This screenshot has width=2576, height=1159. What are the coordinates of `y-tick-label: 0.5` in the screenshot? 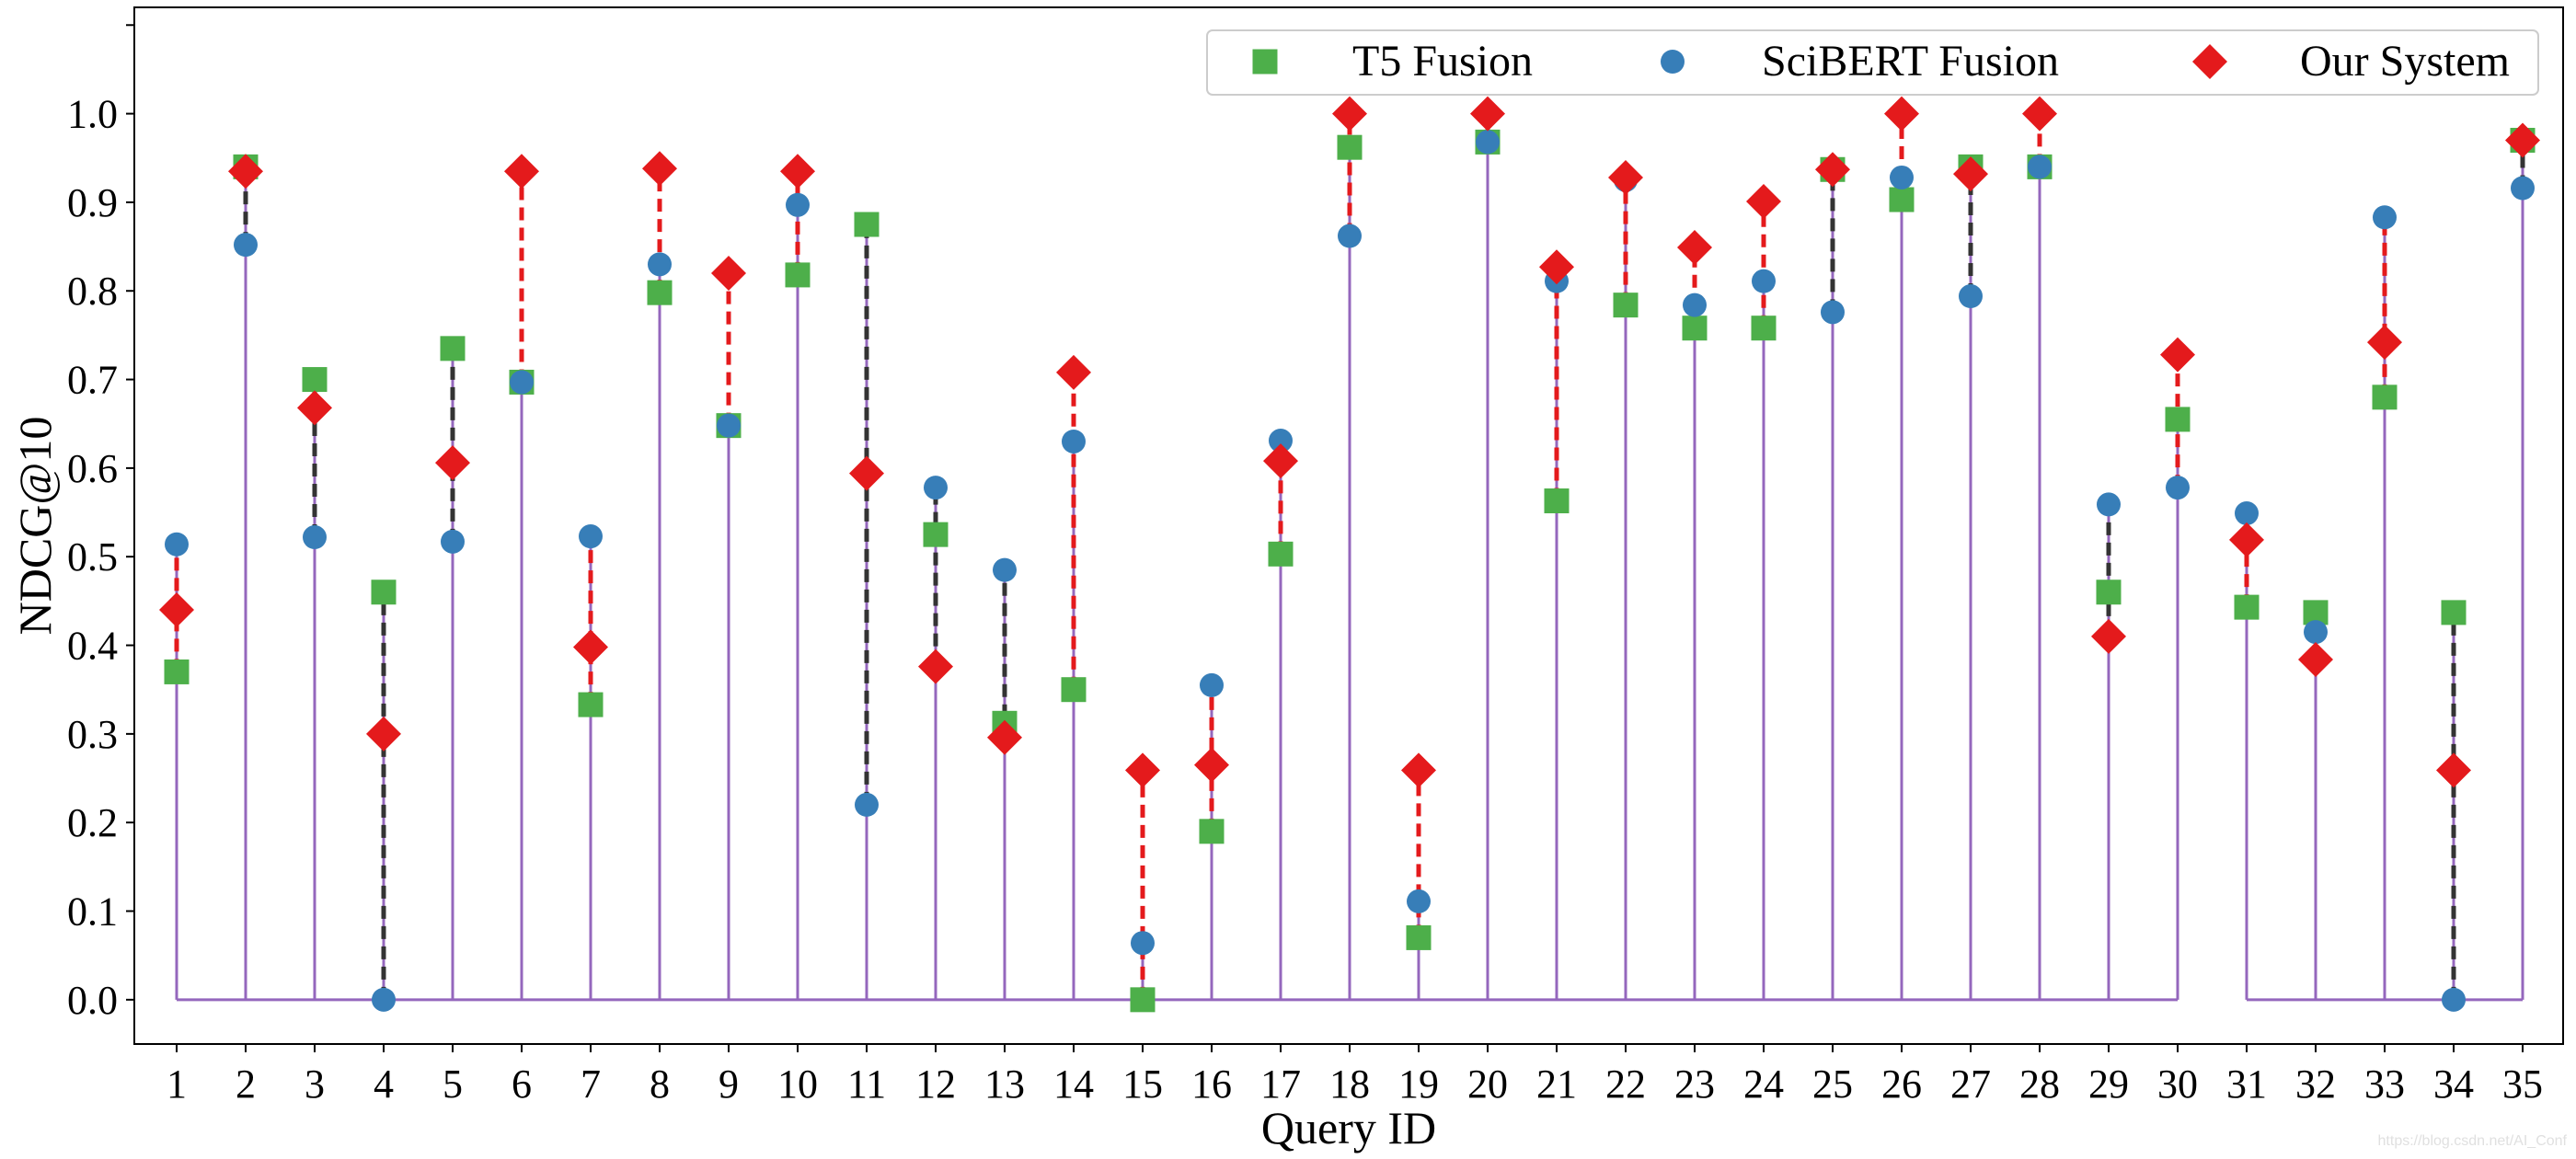 It's located at (92, 557).